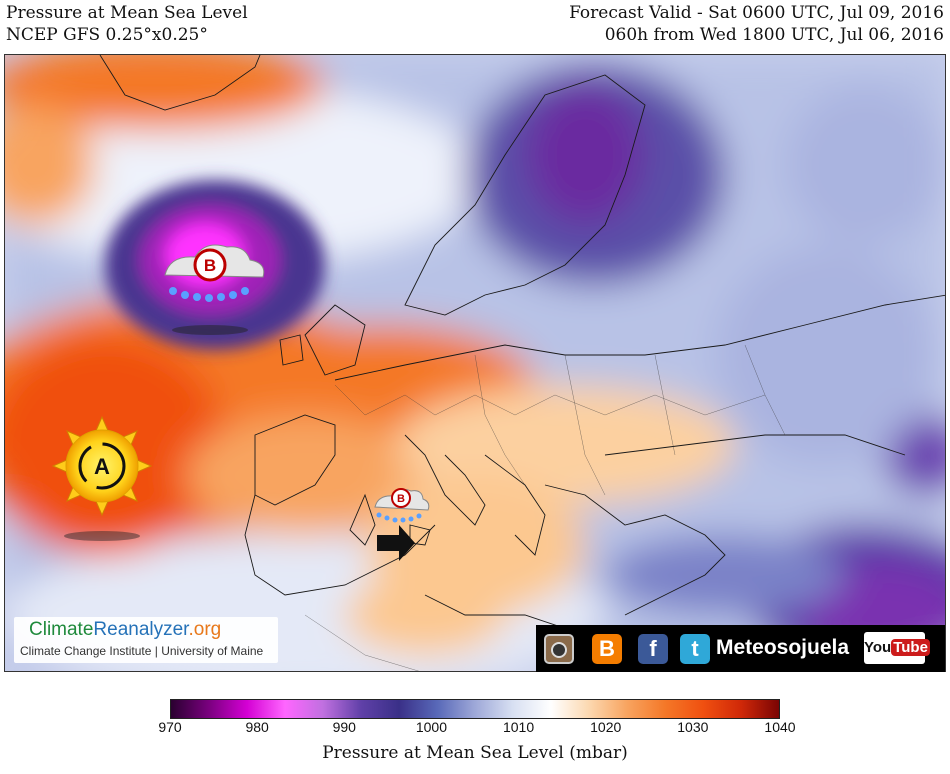 This screenshot has height=774, width=950. What do you see at coordinates (399, 517) in the screenshot?
I see `small-rain-icon` at bounding box center [399, 517].